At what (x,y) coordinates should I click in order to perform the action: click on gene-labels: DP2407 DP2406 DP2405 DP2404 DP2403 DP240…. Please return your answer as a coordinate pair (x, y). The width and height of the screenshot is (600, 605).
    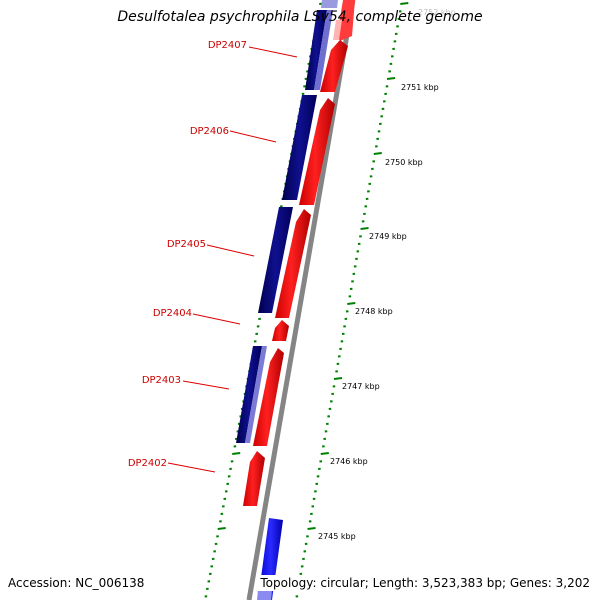
    Looking at the image, I should click on (187, 254).